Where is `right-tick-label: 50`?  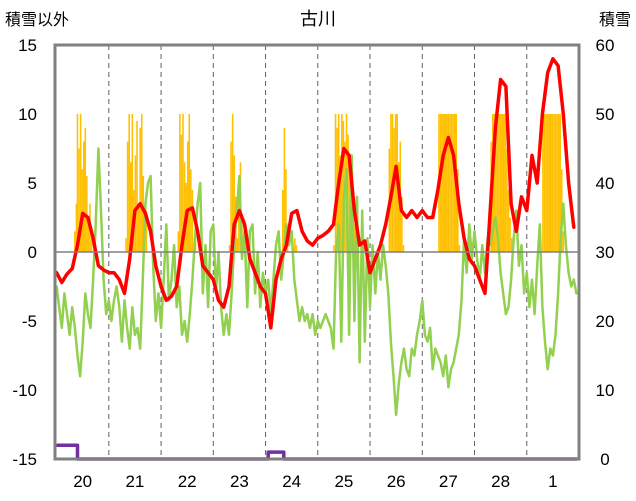 right-tick-label: 50 is located at coordinates (605, 114).